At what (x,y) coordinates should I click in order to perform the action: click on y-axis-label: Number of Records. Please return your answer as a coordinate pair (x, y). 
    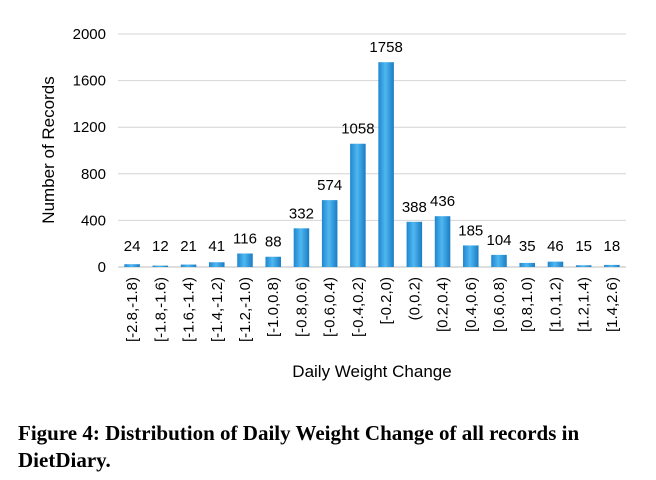
    Looking at the image, I should click on (48, 149).